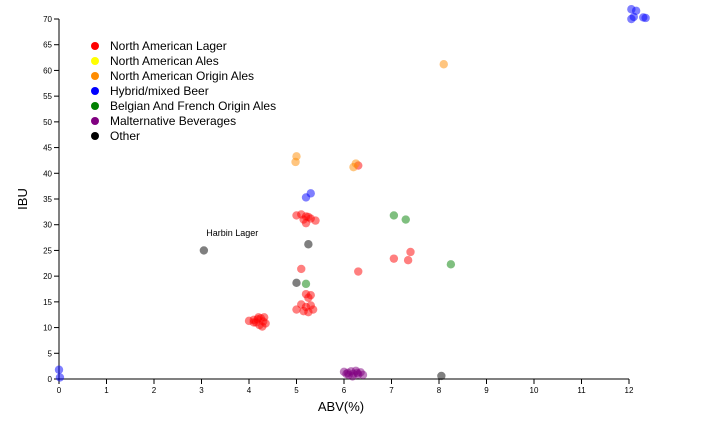  What do you see at coordinates (125, 136) in the screenshot?
I see `legend-label: Other` at bounding box center [125, 136].